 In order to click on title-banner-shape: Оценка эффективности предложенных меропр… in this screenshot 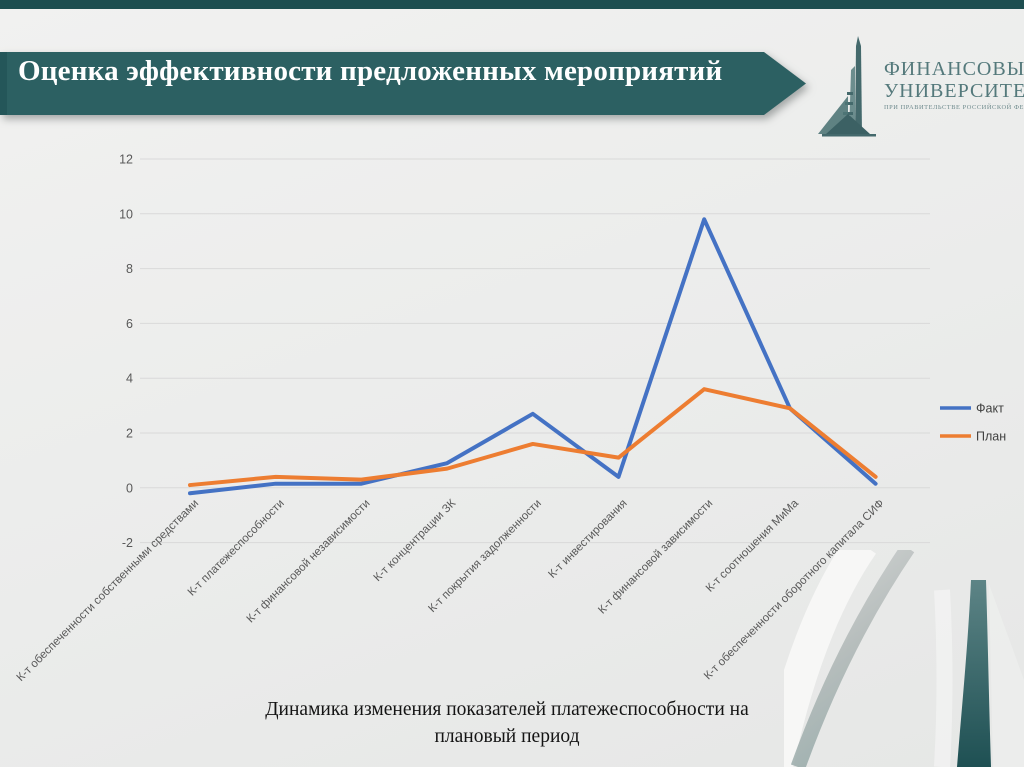, I will do `click(403, 83)`.